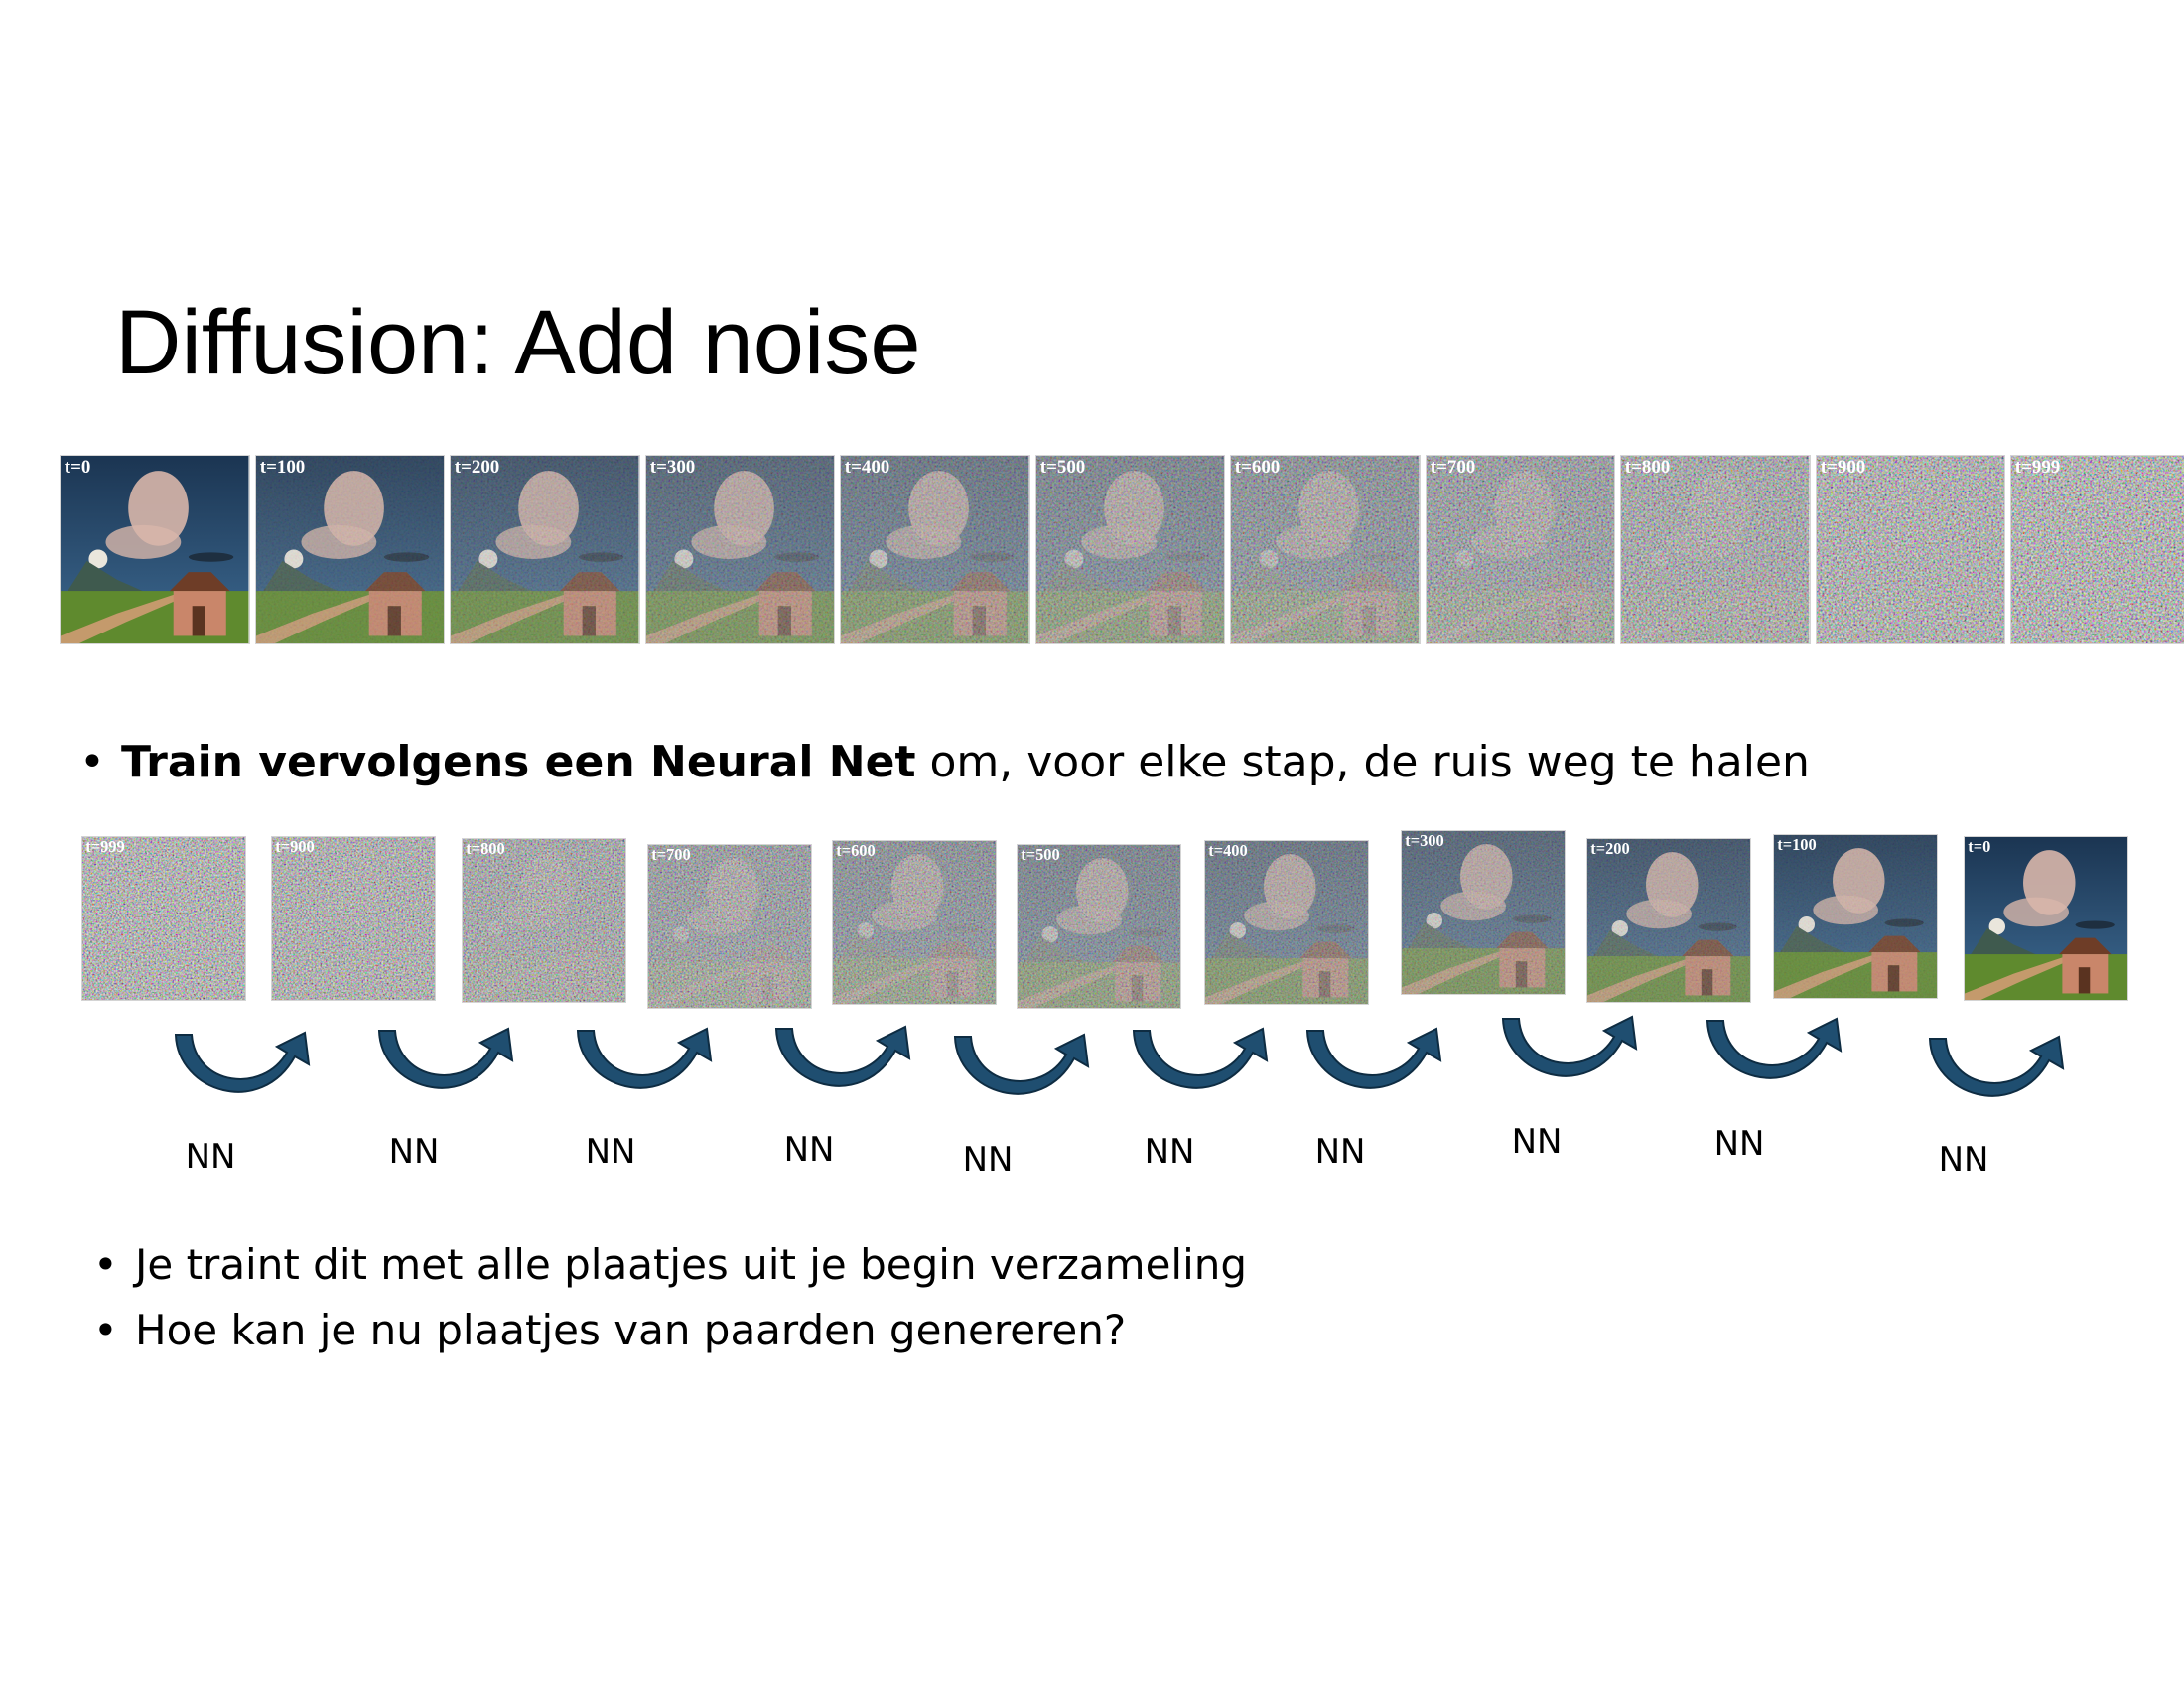  What do you see at coordinates (518, 342) in the screenshot?
I see `slide-title: Diffusion: Add noise` at bounding box center [518, 342].